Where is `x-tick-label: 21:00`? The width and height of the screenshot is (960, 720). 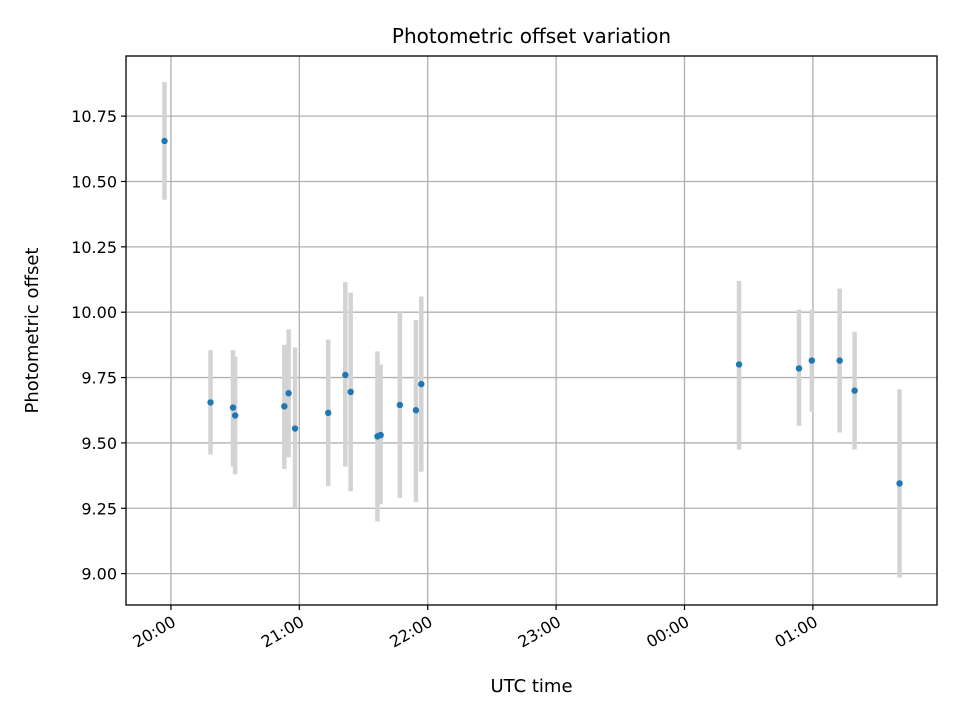
x-tick-label: 21:00 is located at coordinates (282, 632).